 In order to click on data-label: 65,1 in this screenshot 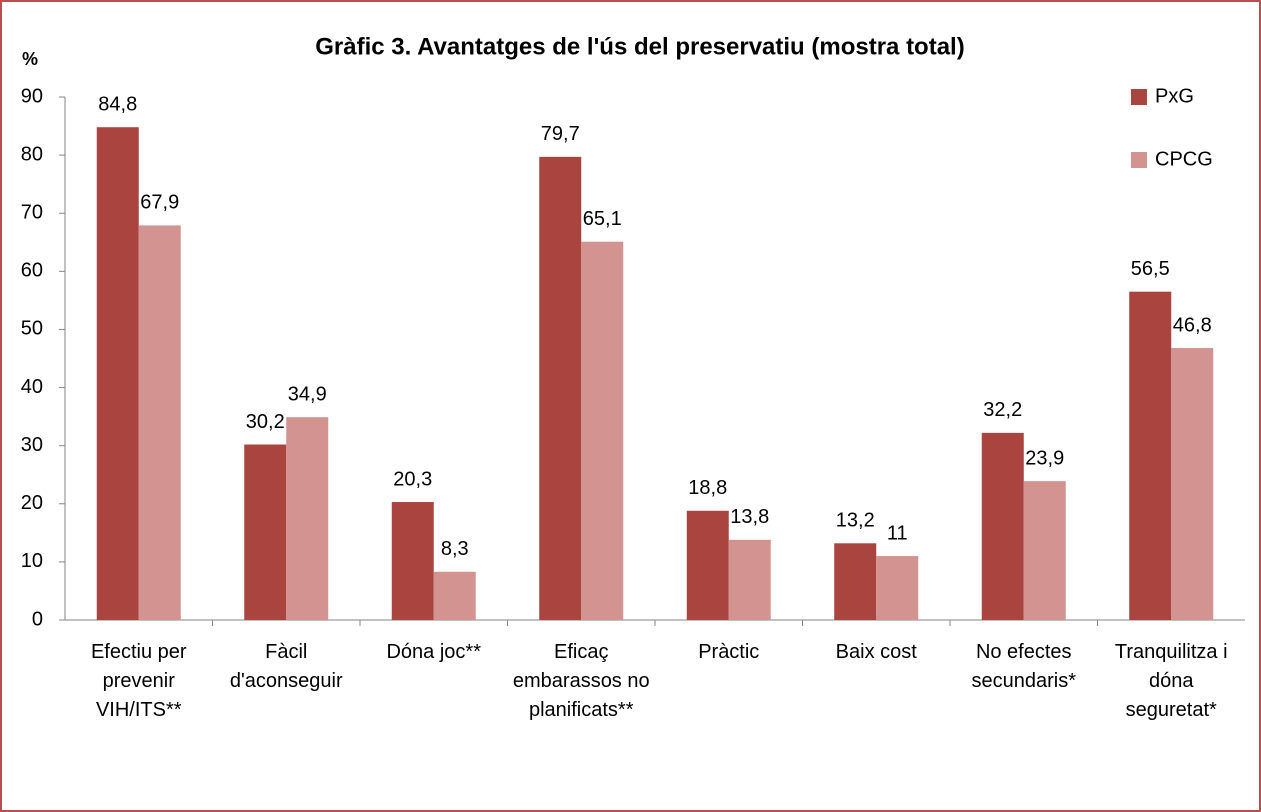, I will do `click(602, 219)`.